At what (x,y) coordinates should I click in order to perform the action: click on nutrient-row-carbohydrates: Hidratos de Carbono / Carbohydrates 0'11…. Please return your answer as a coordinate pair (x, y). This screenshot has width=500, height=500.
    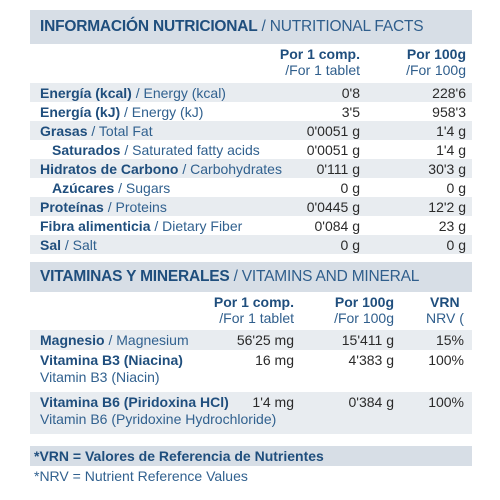
    Looking at the image, I should click on (251, 168).